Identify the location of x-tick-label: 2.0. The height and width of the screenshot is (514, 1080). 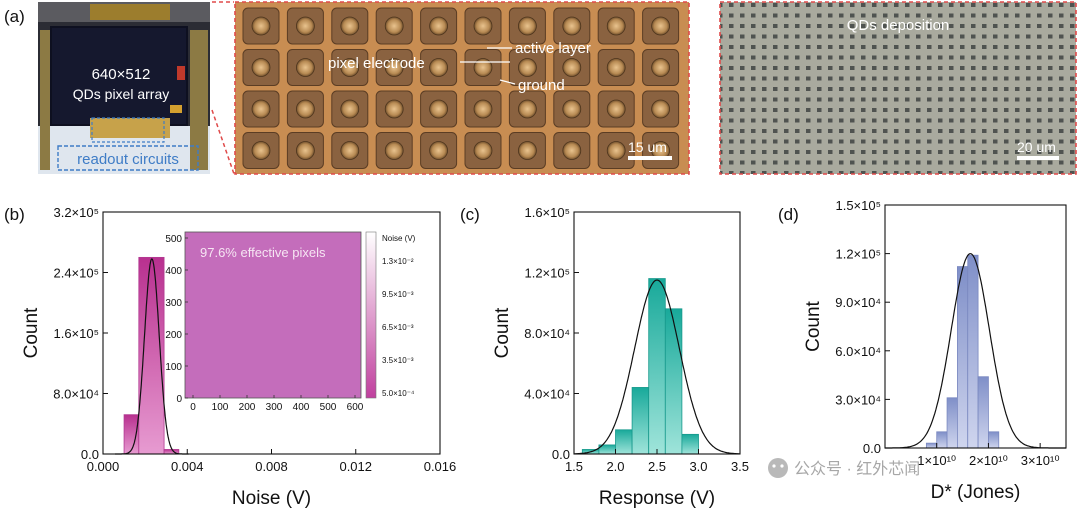
(615, 466).